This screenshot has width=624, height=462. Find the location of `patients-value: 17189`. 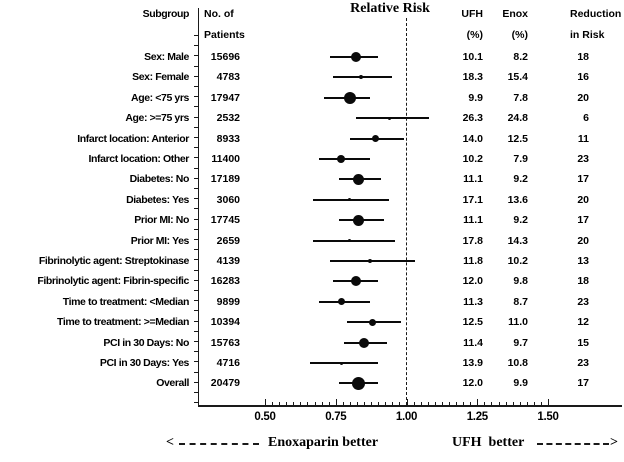

patients-value: 17189 is located at coordinates (225, 179).